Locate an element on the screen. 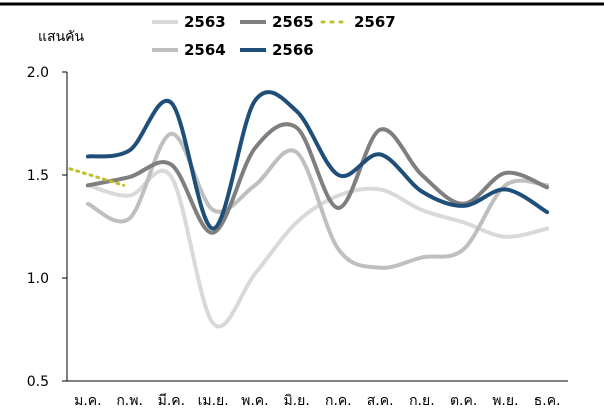 This screenshot has width=604, height=420. x-tick-label: พ.ย. is located at coordinates (505, 401).